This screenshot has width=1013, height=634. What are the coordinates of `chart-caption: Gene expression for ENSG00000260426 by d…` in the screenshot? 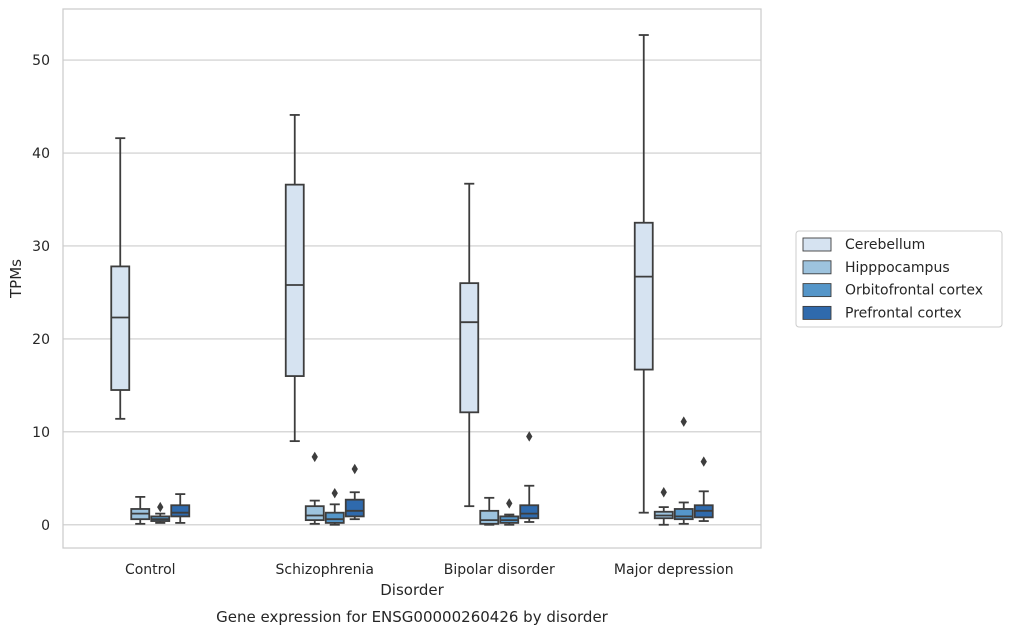 It's located at (412, 617).